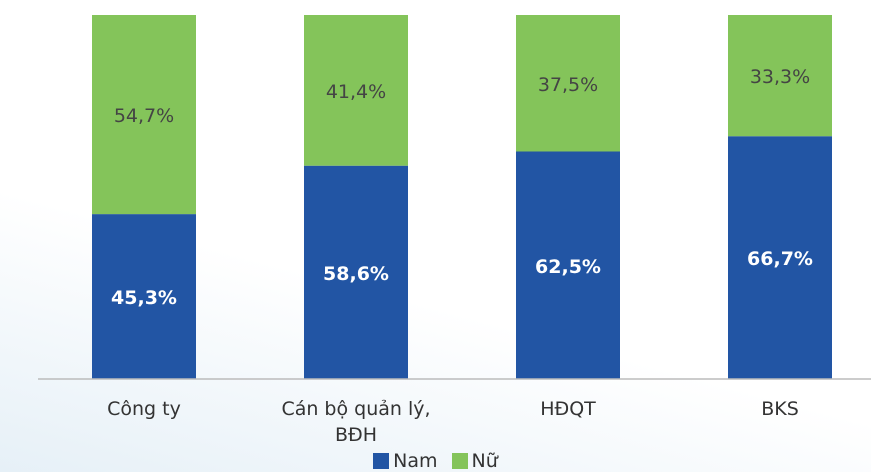 The width and height of the screenshot is (871, 472). I want to click on legend-item: Nữ, so click(474, 461).